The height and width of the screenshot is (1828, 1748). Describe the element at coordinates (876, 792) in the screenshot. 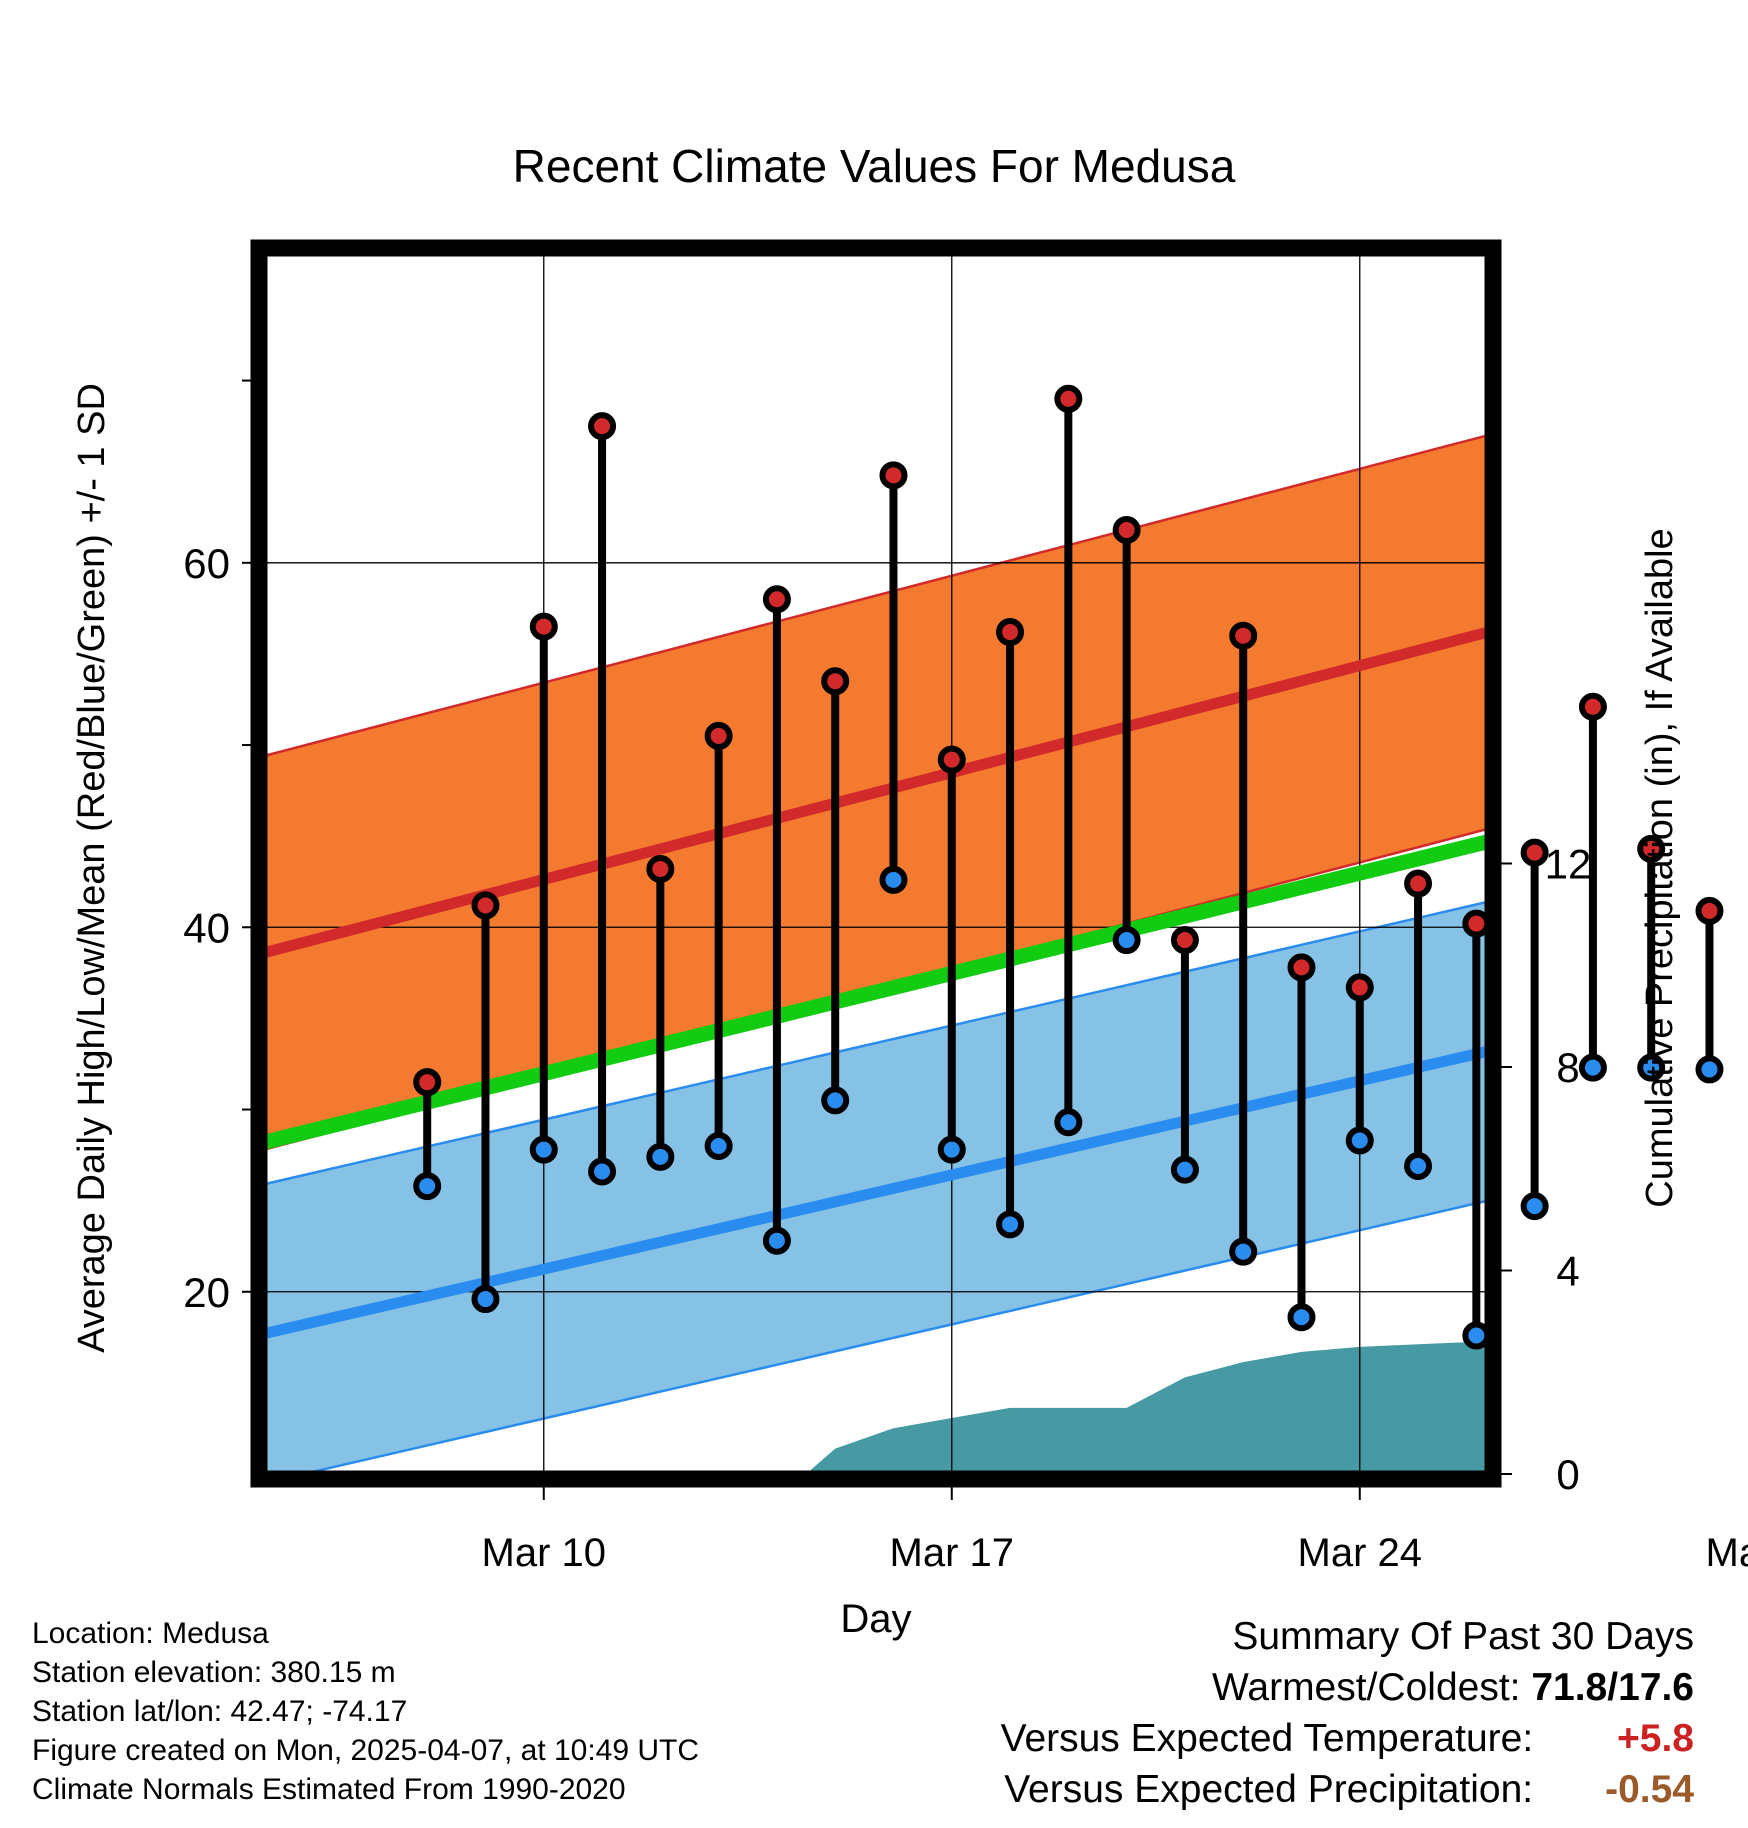

I see `normal-high-line` at that location.